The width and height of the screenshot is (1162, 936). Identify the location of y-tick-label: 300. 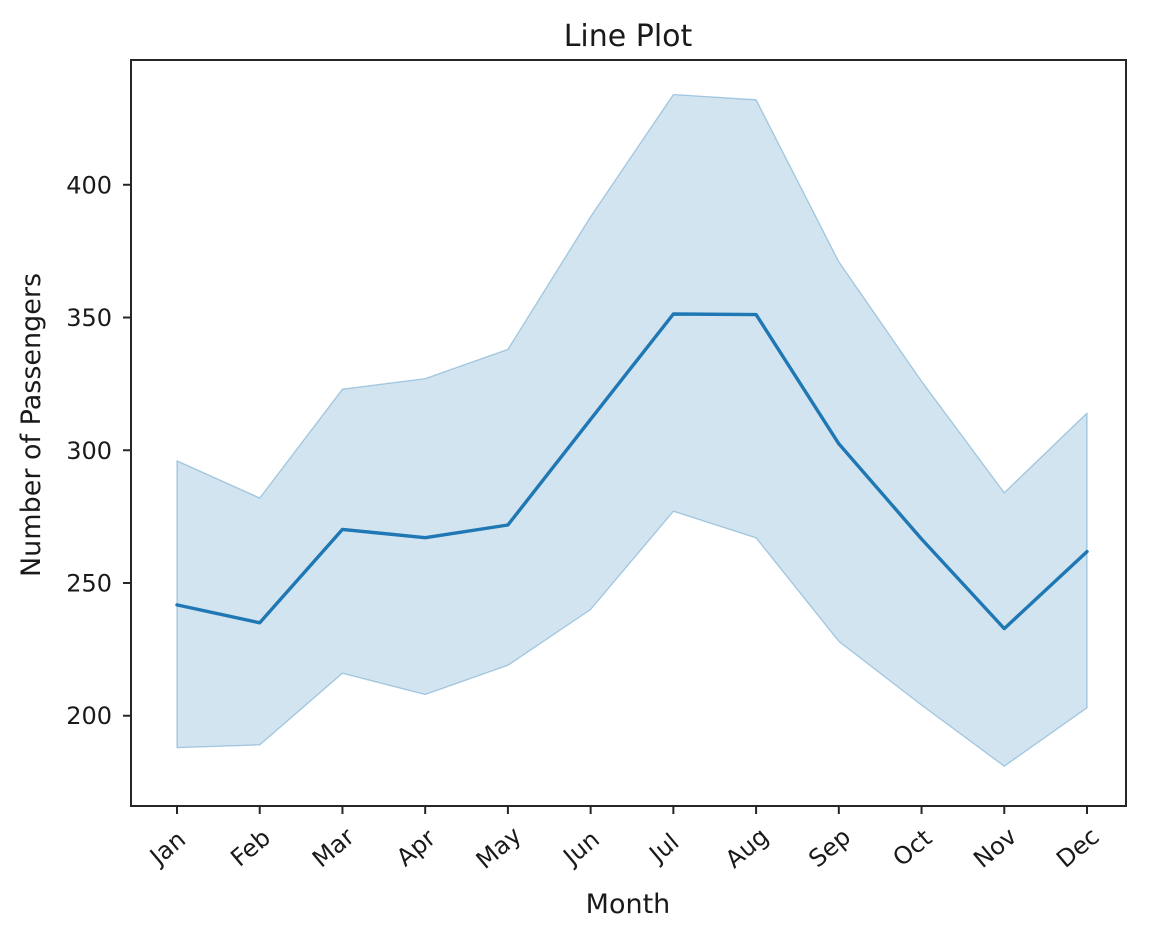
(89, 451).